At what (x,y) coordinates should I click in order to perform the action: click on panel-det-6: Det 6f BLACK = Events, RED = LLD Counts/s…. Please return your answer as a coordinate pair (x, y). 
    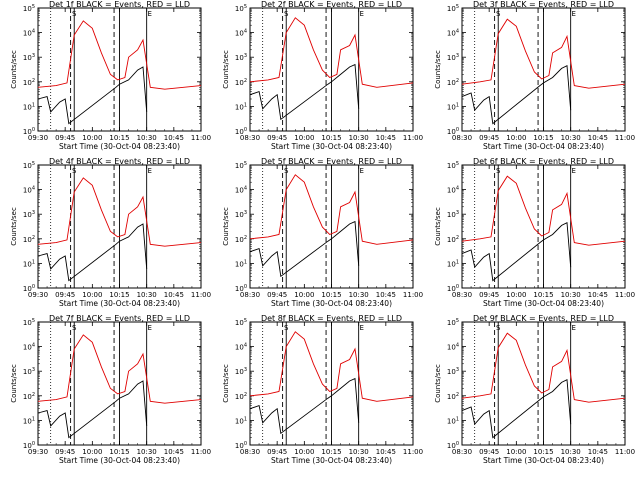
    Looking at the image, I should click on (534, 232).